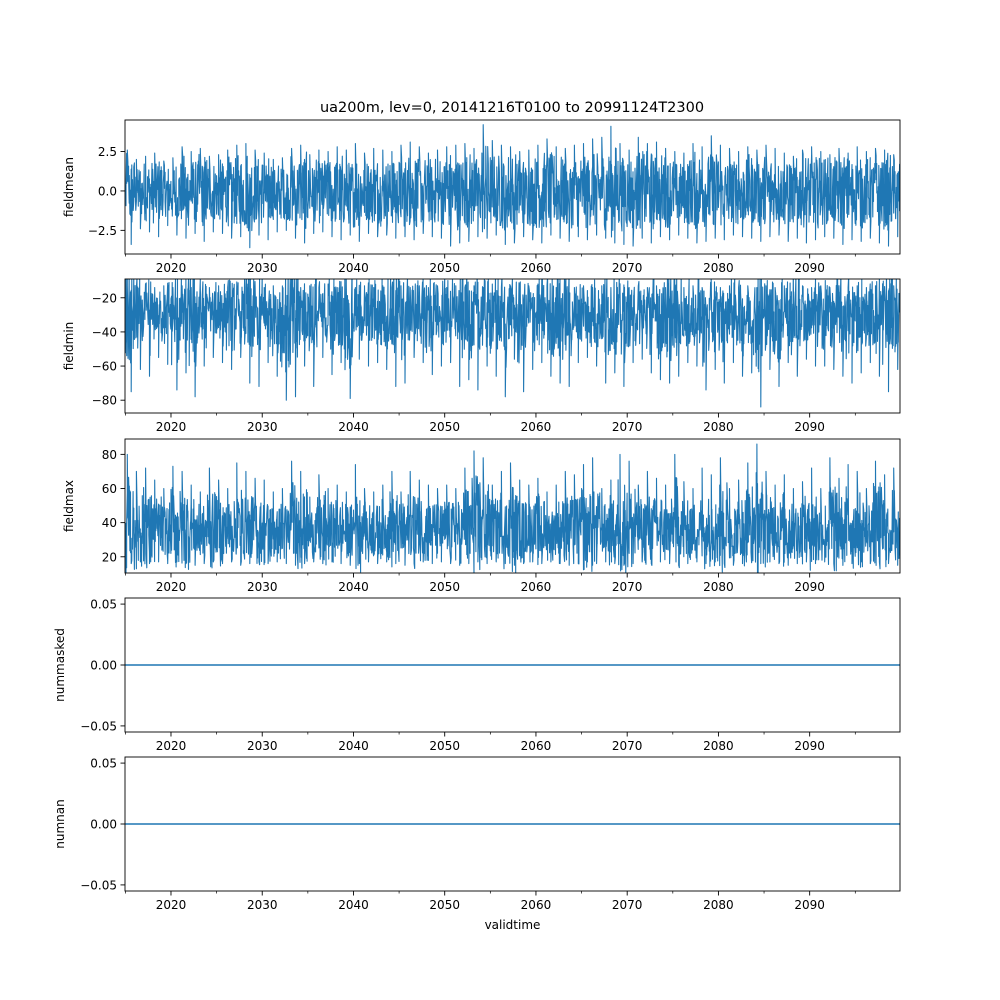  Describe the element at coordinates (104, 298) in the screenshot. I see `y-tick-label: −20` at that location.